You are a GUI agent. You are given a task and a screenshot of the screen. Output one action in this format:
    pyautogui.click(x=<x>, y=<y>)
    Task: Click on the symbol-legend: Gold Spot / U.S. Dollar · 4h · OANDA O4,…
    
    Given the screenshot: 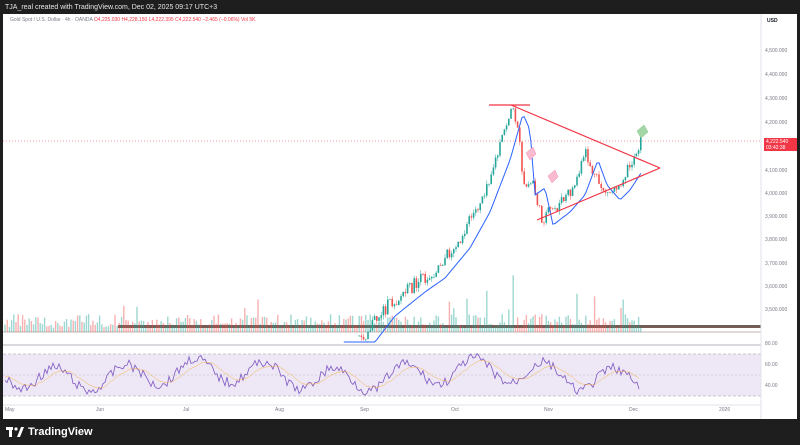 What is the action you would take?
    pyautogui.click(x=132, y=20)
    